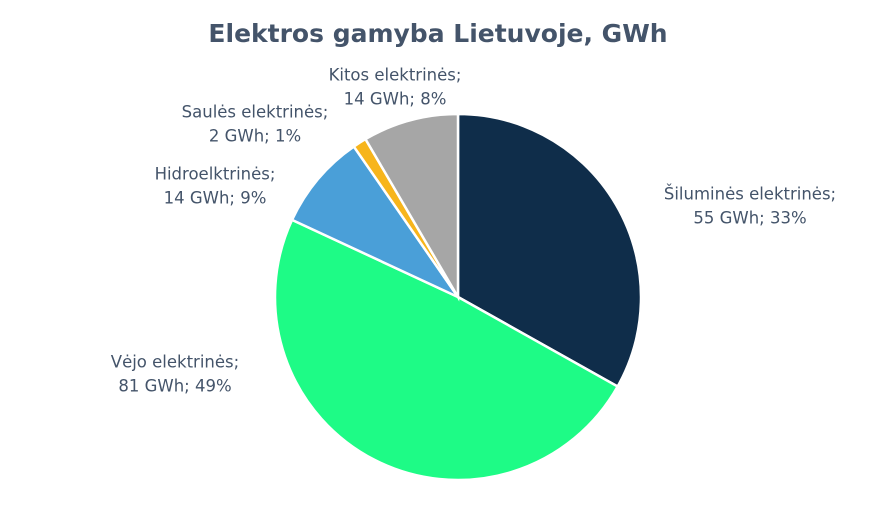 This screenshot has width=877, height=532. What do you see at coordinates (749, 218) in the screenshot?
I see `slice-value-label: 55 GWh; 33%` at bounding box center [749, 218].